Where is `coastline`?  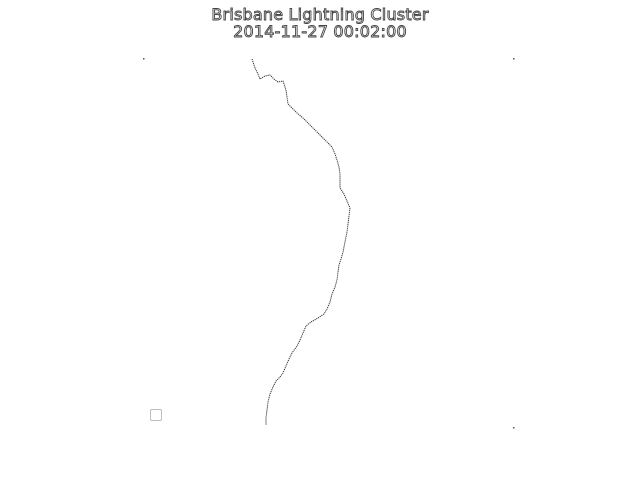
coastline is located at coordinates (301, 241).